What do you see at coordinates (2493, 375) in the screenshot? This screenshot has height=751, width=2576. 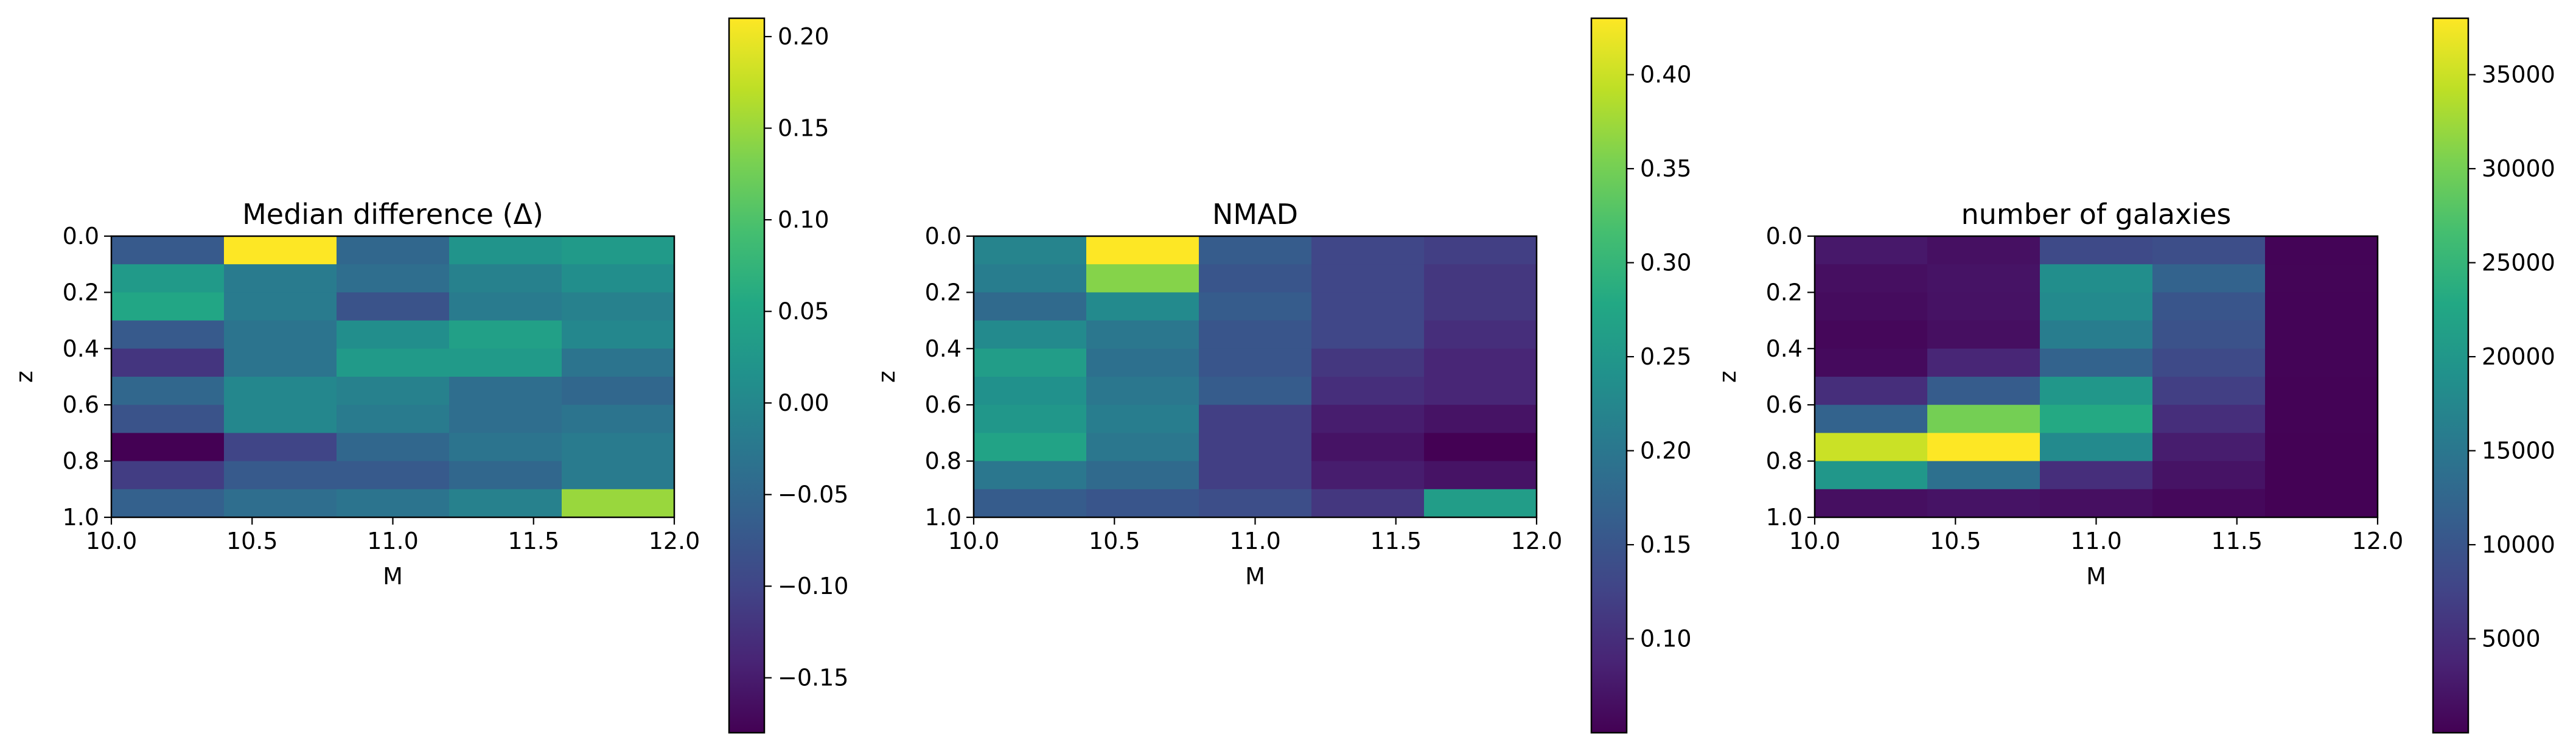 I see `colorbar: 5000 10000 15000 20000 25000 30000 35000` at bounding box center [2493, 375].